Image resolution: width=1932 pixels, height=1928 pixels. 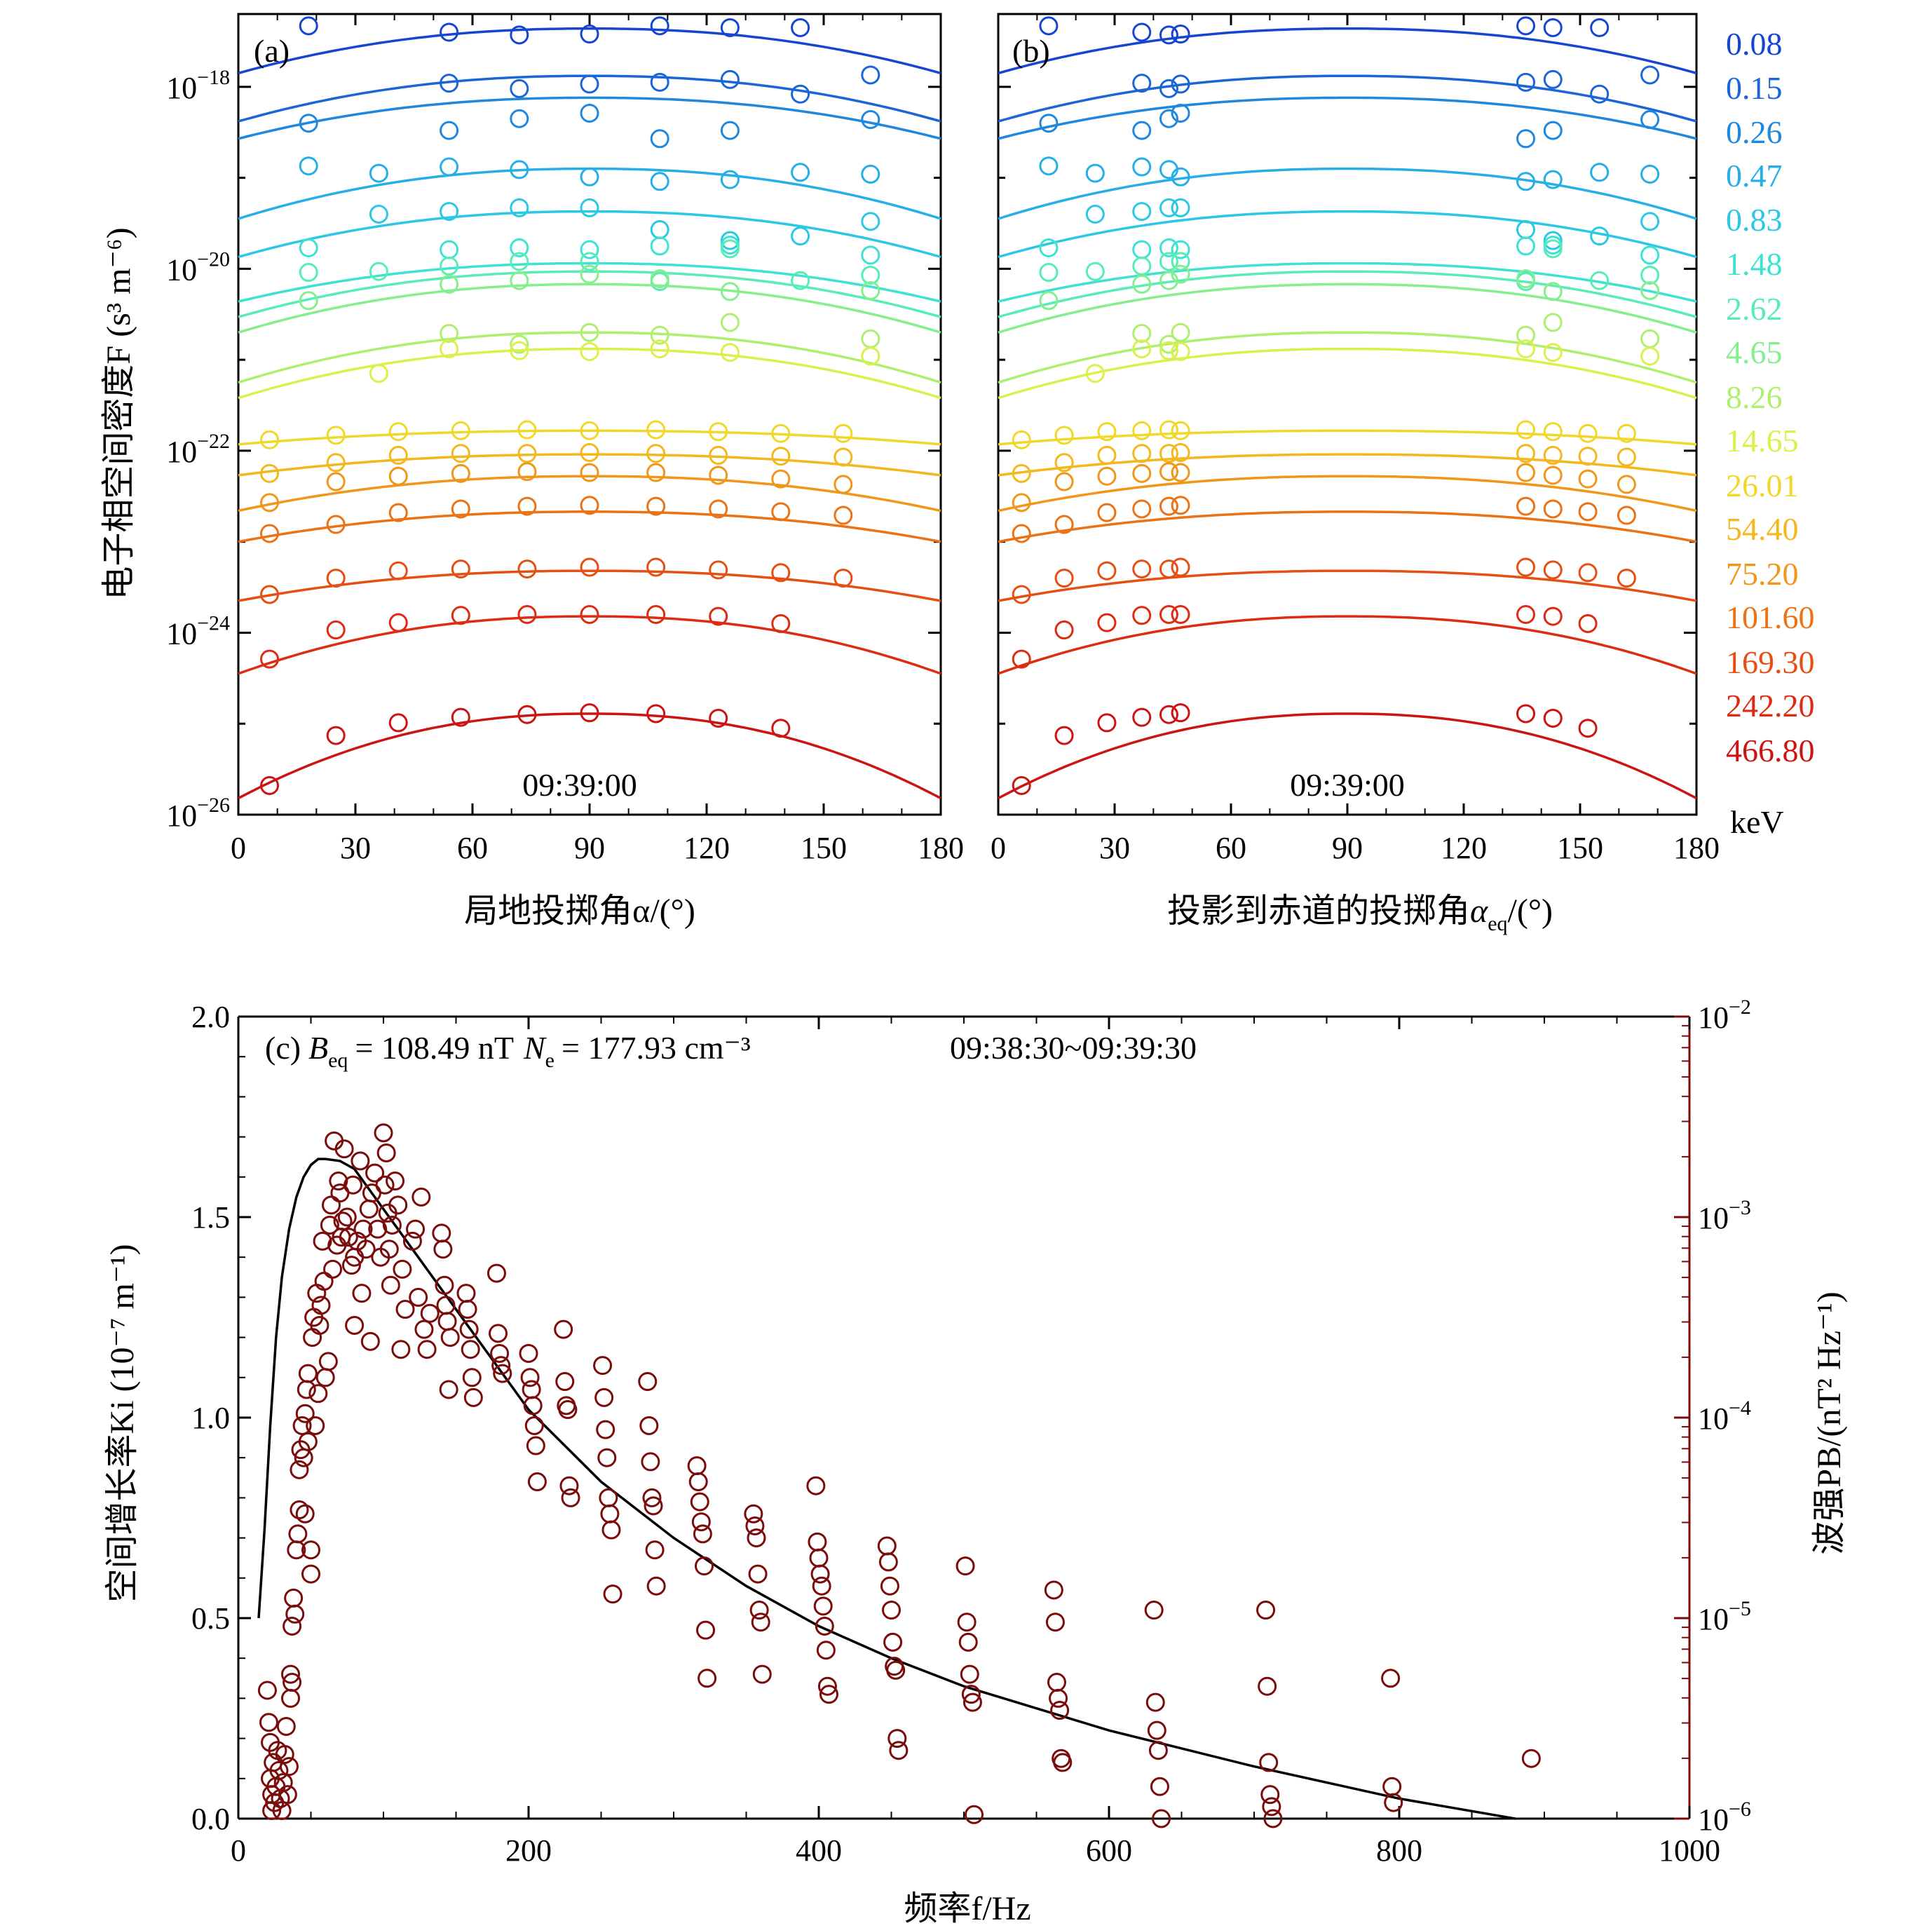 I want to click on b-fit-line-1.48, so click(x=1347, y=282).